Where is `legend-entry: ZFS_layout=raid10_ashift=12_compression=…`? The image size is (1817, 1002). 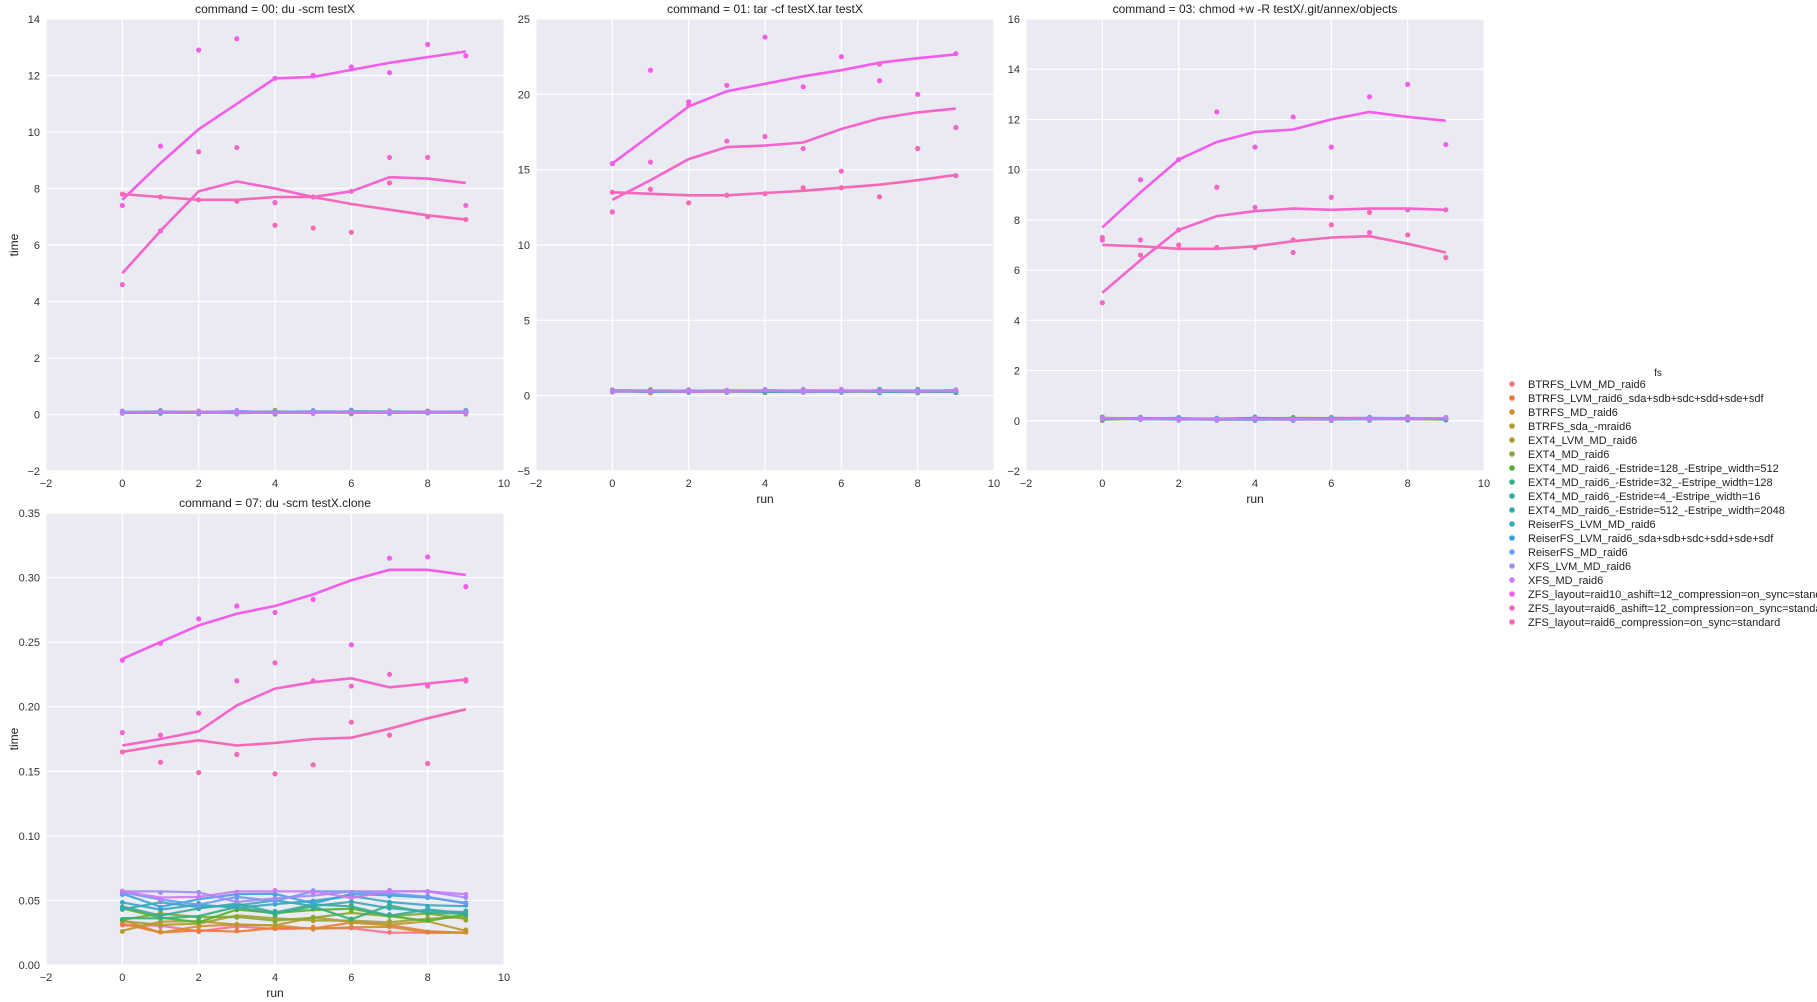 legend-entry: ZFS_layout=raid10_ashift=12_compression=… is located at coordinates (1672, 595).